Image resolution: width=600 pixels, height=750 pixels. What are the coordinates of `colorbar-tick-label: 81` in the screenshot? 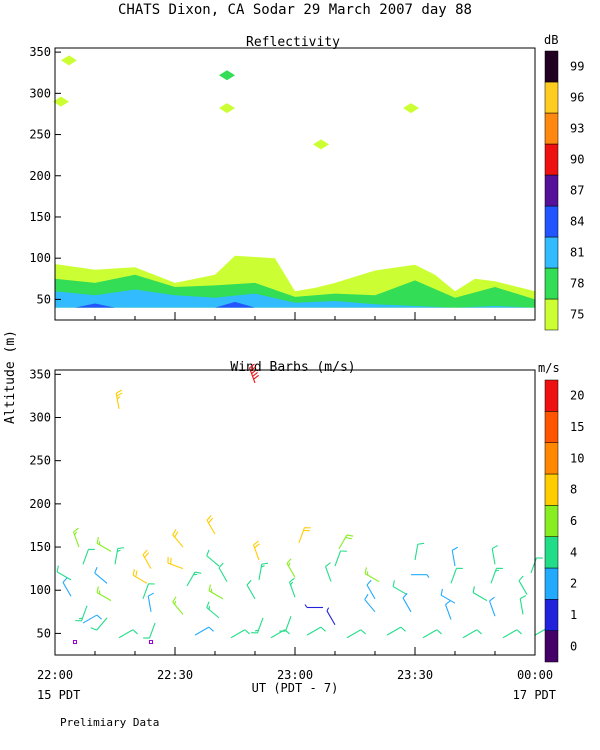 It's located at (577, 253).